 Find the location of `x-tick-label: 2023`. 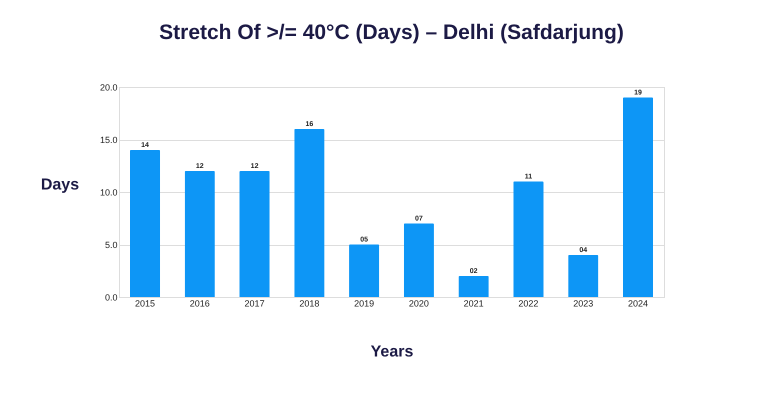

x-tick-label: 2023 is located at coordinates (583, 303).